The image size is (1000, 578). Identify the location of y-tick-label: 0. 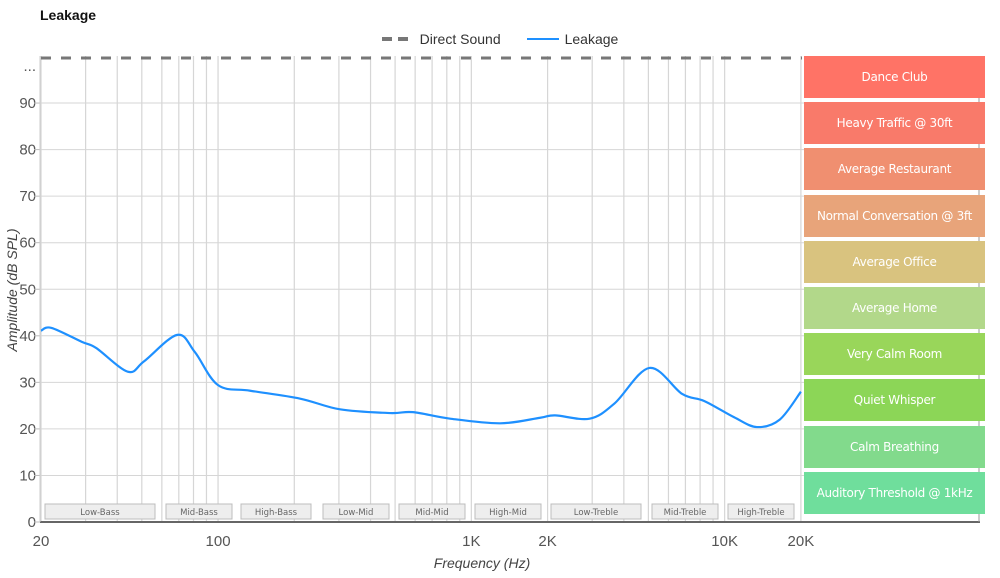
(32, 522).